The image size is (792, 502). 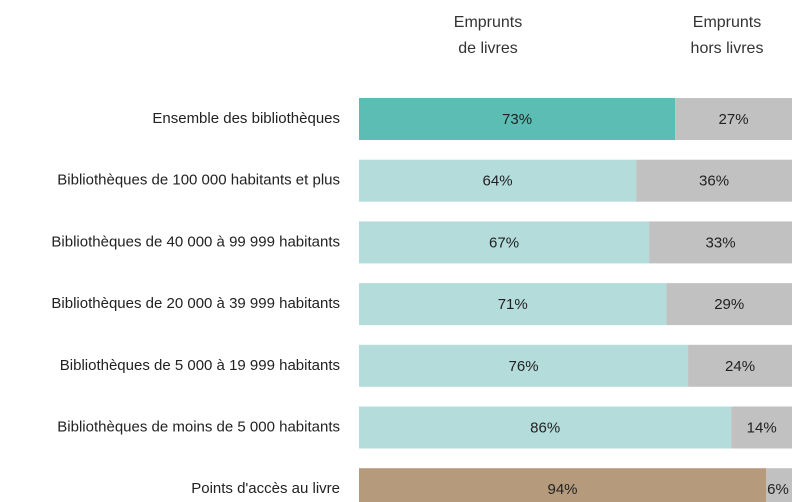 I want to click on data-label: 24%, so click(x=740, y=366).